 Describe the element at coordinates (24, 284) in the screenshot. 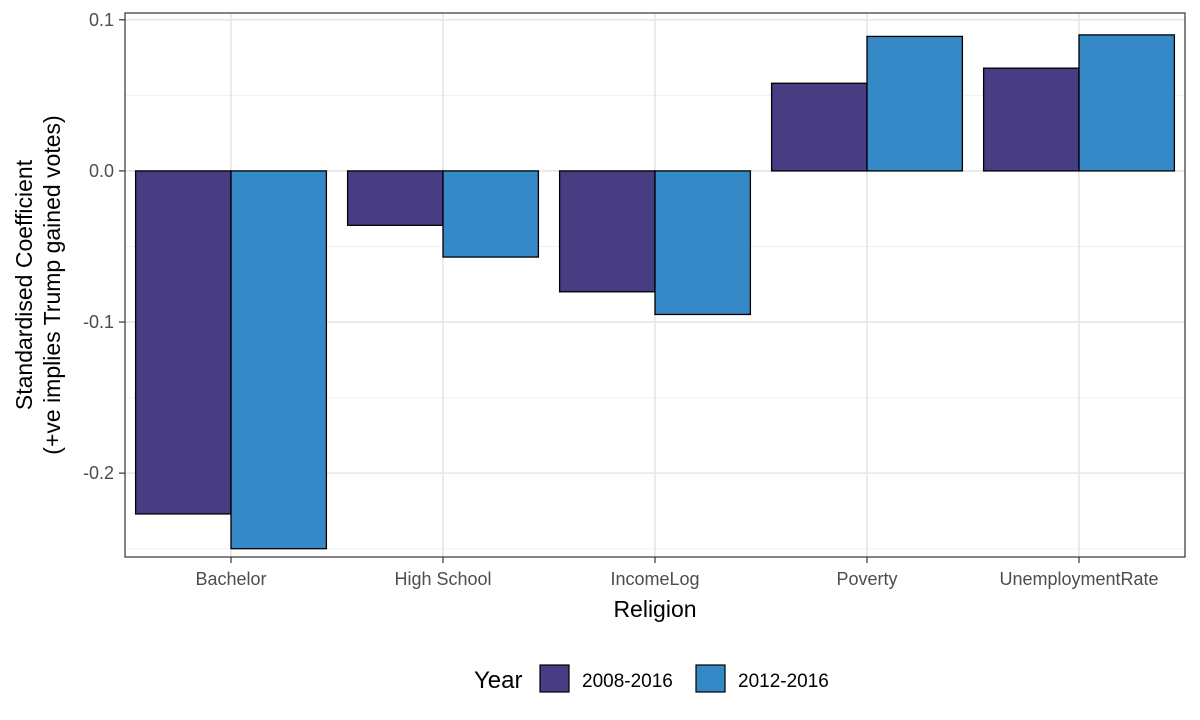

I see `y-axis-title: Standardised Coefficient` at that location.